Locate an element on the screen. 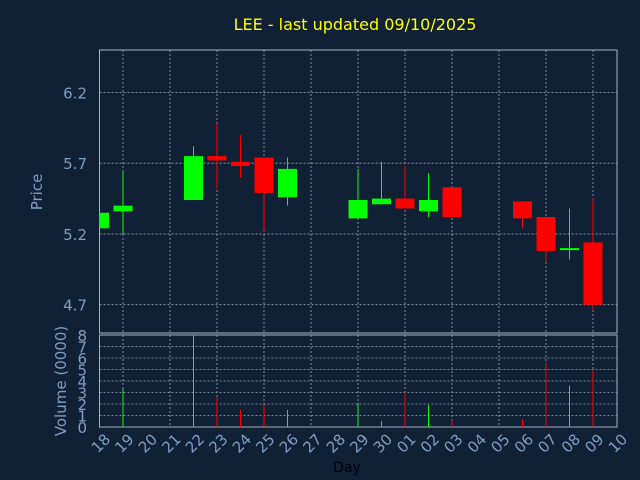  price-tick-label: 4.7 is located at coordinates (75, 306).